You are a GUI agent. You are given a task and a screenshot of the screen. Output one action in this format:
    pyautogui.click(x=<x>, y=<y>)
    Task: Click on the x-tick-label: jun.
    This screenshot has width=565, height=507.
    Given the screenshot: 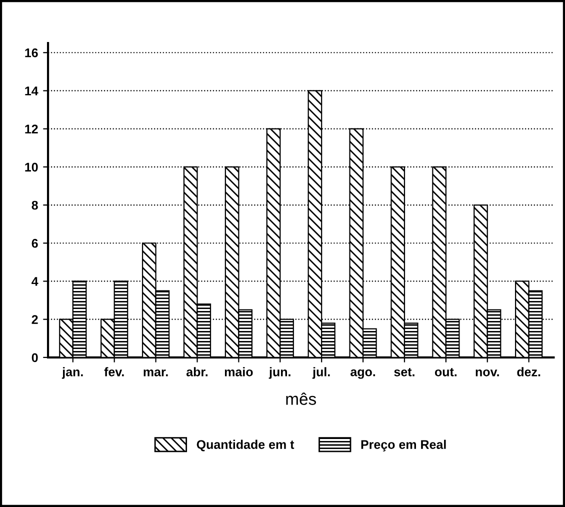 What is the action you would take?
    pyautogui.click(x=279, y=373)
    